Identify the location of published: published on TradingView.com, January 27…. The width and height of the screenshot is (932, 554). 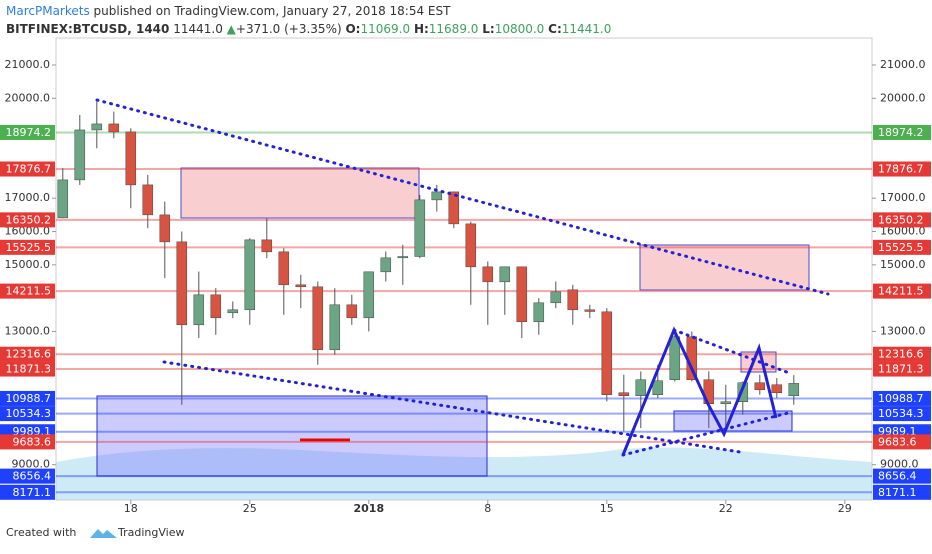
(273, 11).